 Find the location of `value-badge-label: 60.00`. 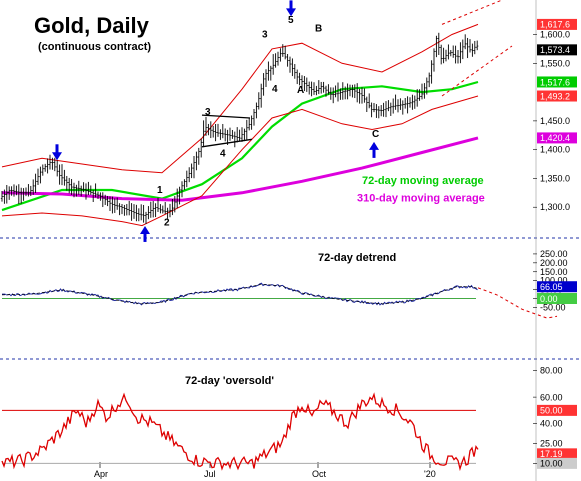

value-badge-label: 60.00 is located at coordinates (551, 397).